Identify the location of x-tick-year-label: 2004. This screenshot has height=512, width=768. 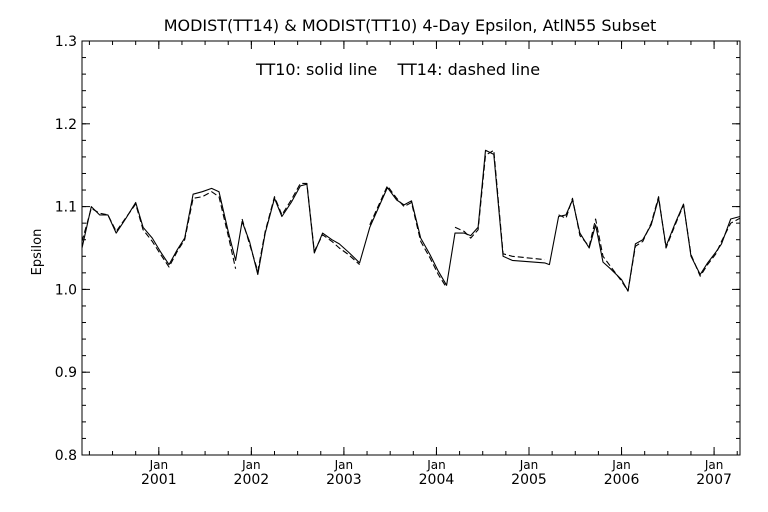
(437, 480).